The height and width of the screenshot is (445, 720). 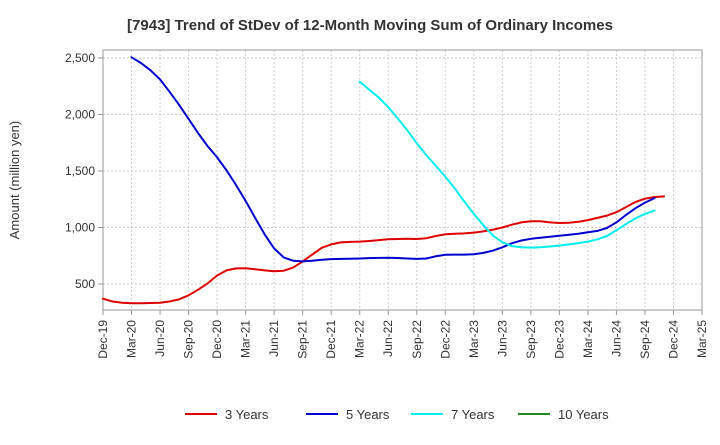 I want to click on x-tick-label: Jun-21, so click(x=274, y=338).